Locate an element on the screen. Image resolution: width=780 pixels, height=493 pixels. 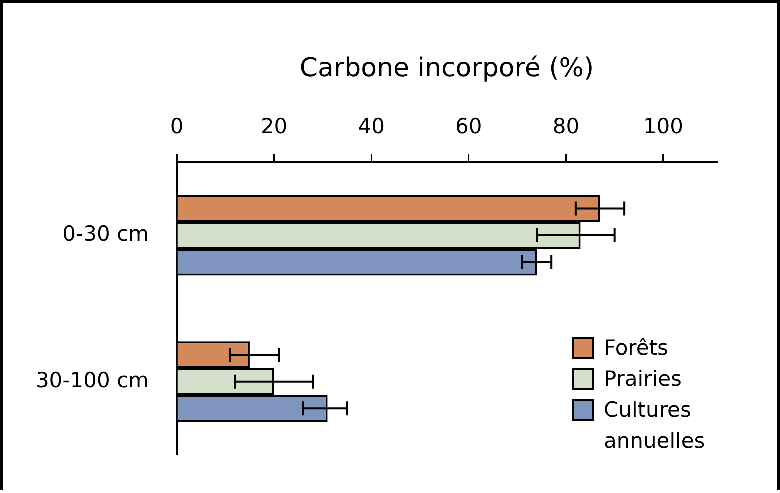
legend-label: Prairies is located at coordinates (643, 379).